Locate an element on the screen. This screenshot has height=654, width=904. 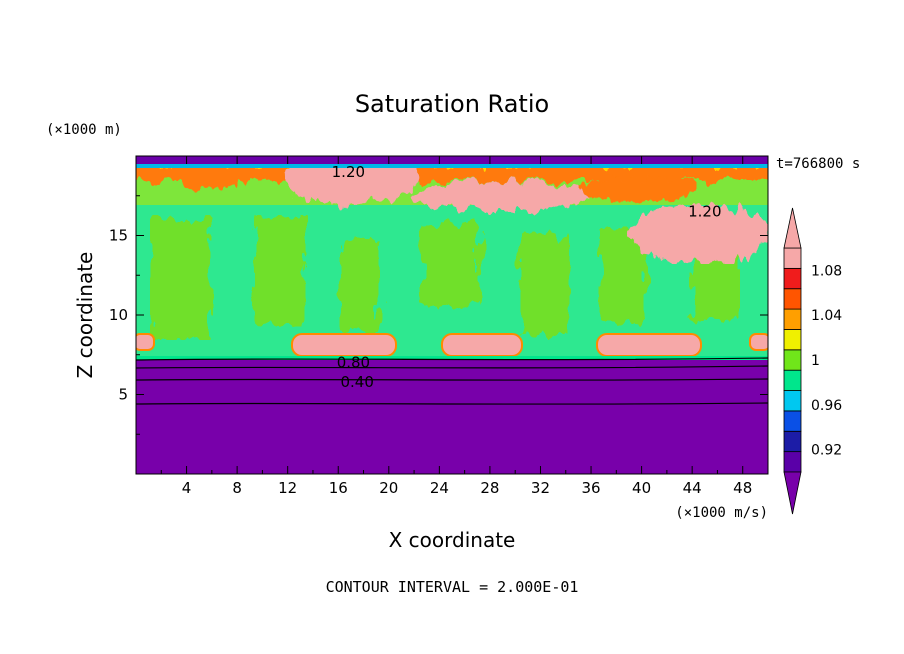
x-axis-title: X coordinate is located at coordinates (452, 540).